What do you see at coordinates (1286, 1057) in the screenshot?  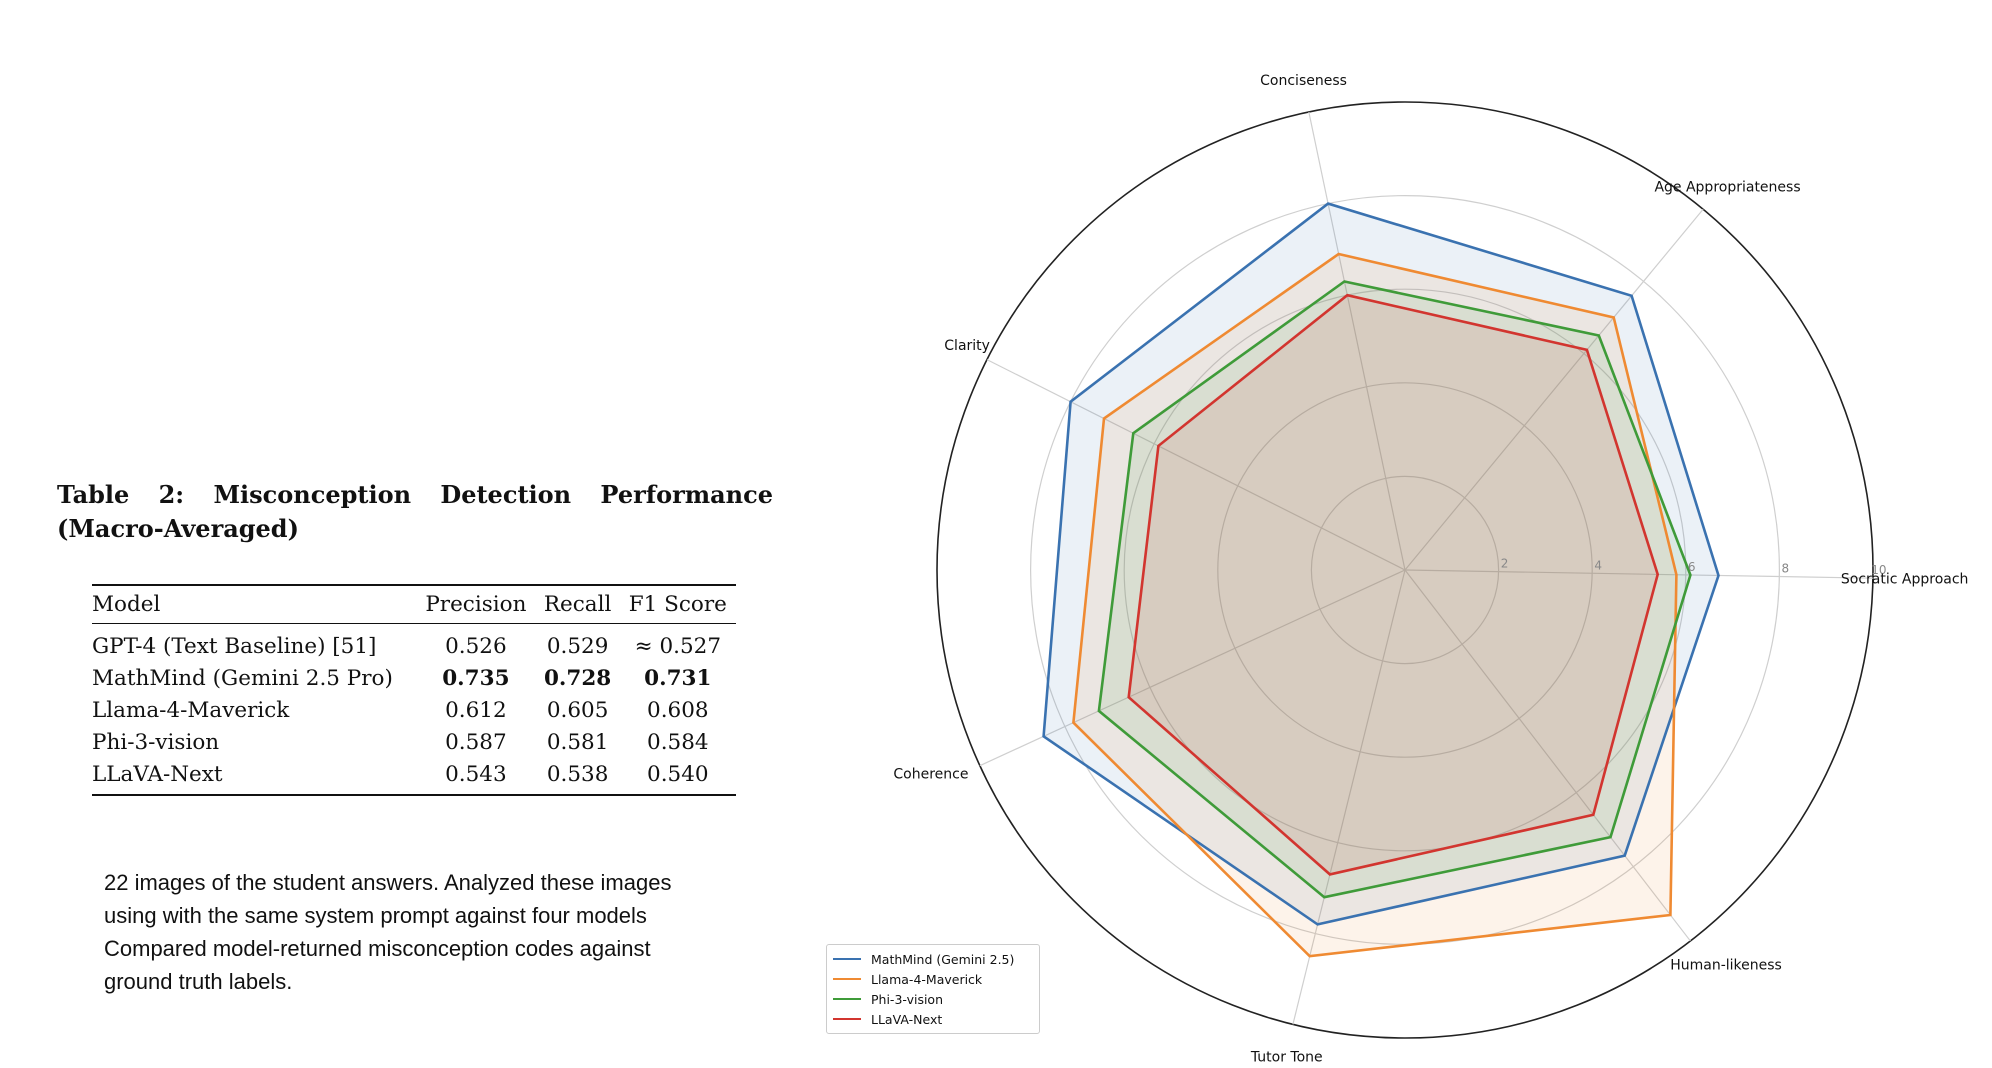 I see `axis-label-tutor-tone: Tutor Tone` at bounding box center [1286, 1057].